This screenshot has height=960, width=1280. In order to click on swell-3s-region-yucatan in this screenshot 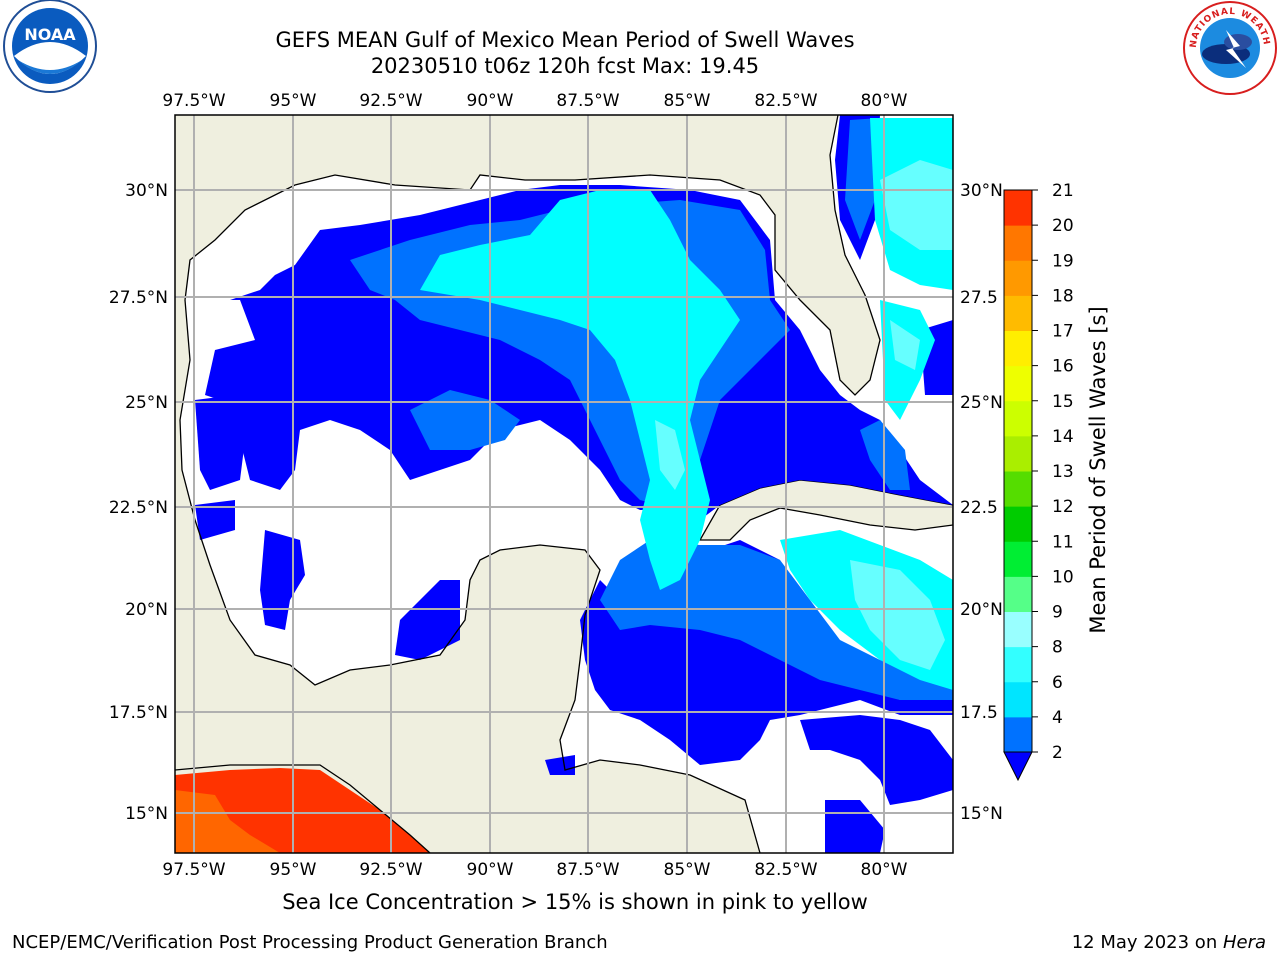, I will do `click(776, 620)`.